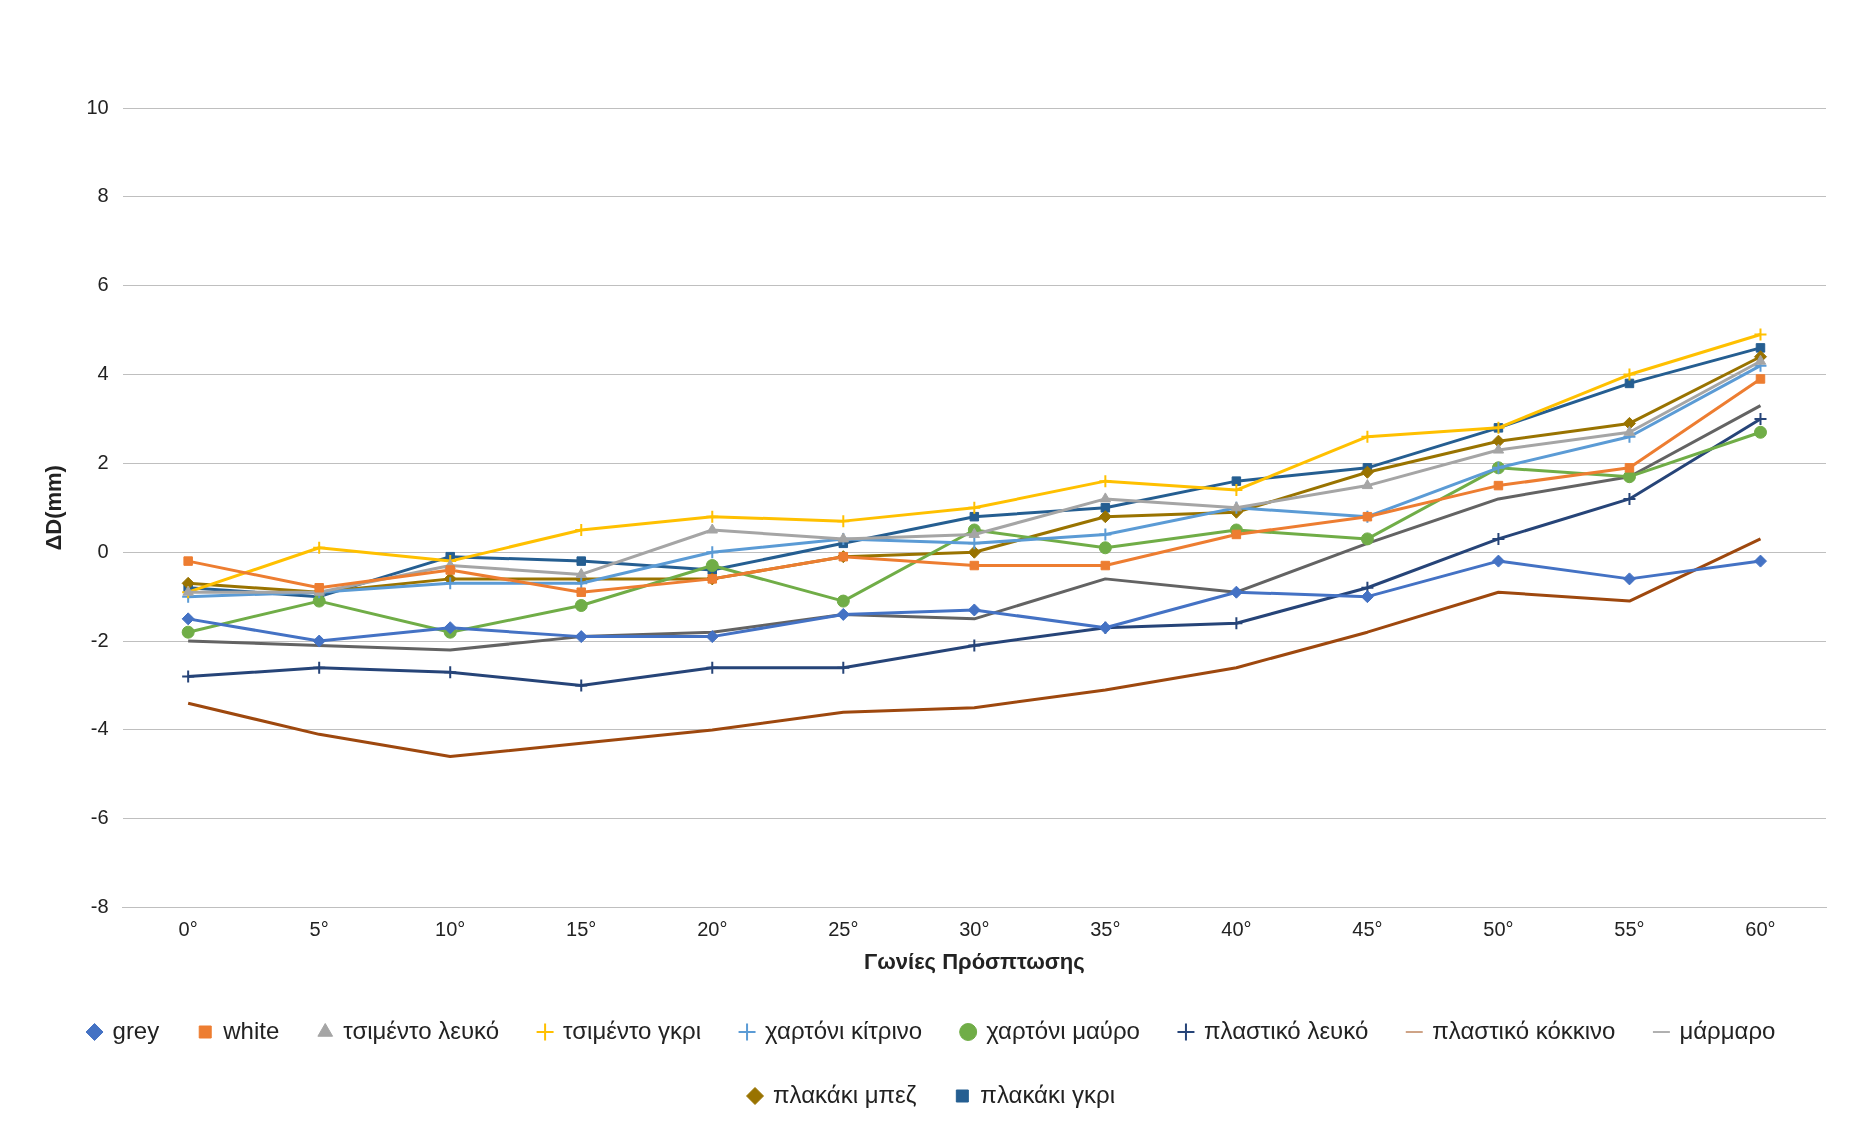  What do you see at coordinates (1063, 1030) in the screenshot?
I see `legend-label: χαρτόνι μαύρο` at bounding box center [1063, 1030].